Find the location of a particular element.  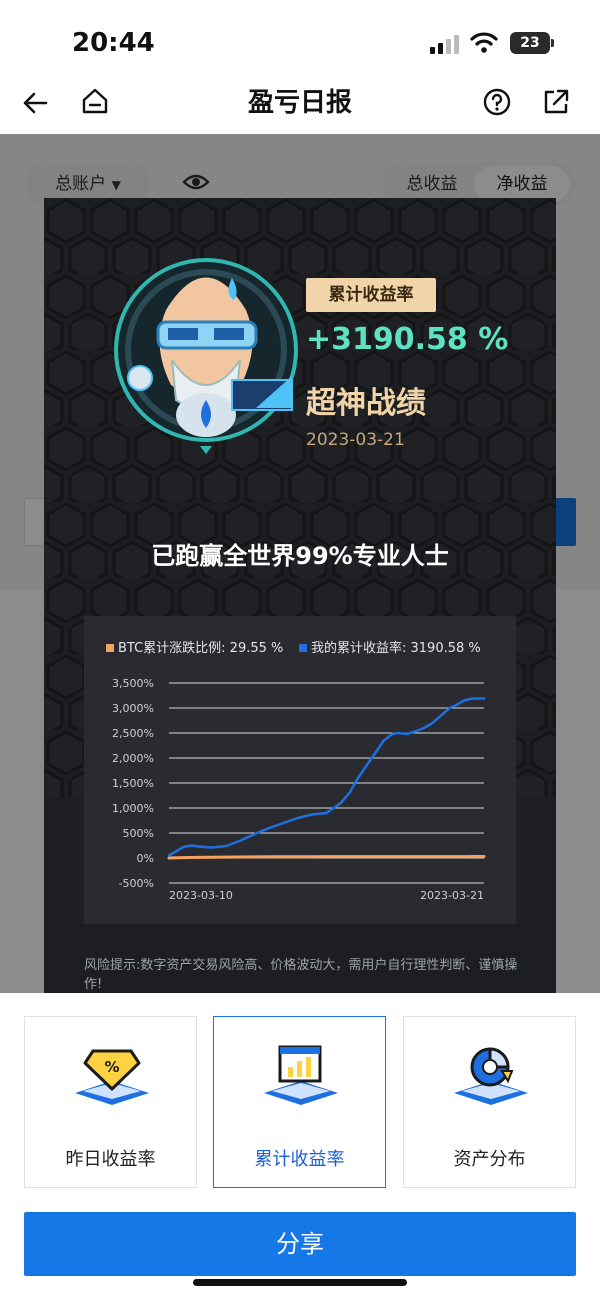

card-yesterday-rate: % 昨日收益率 is located at coordinates (110, 1102).